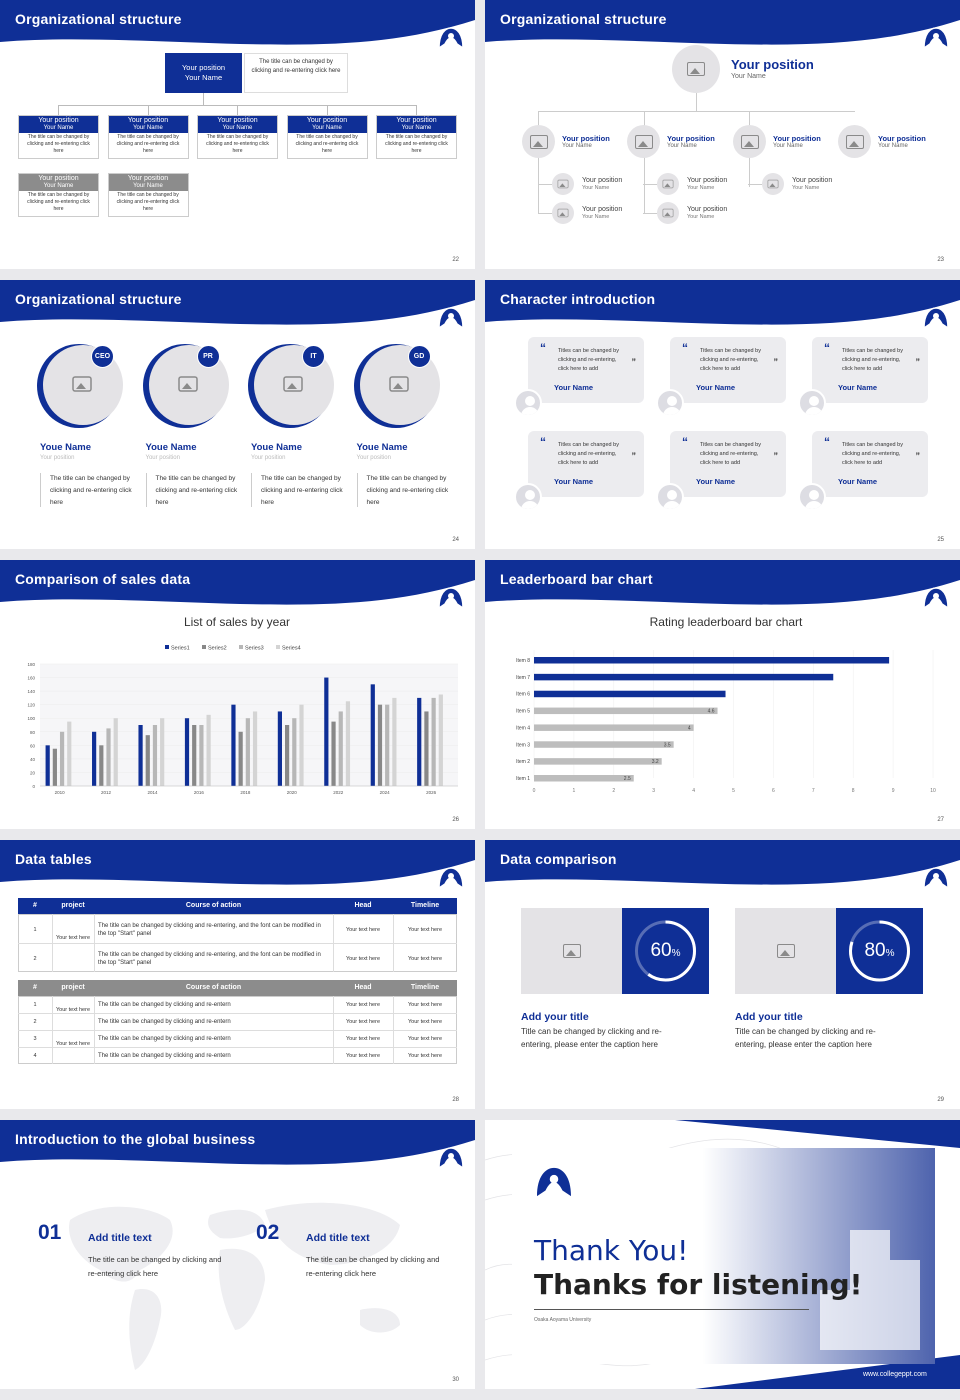 This screenshot has height=1400, width=960. What do you see at coordinates (711, 712) in the screenshot?
I see `data-label: 4.6` at bounding box center [711, 712].